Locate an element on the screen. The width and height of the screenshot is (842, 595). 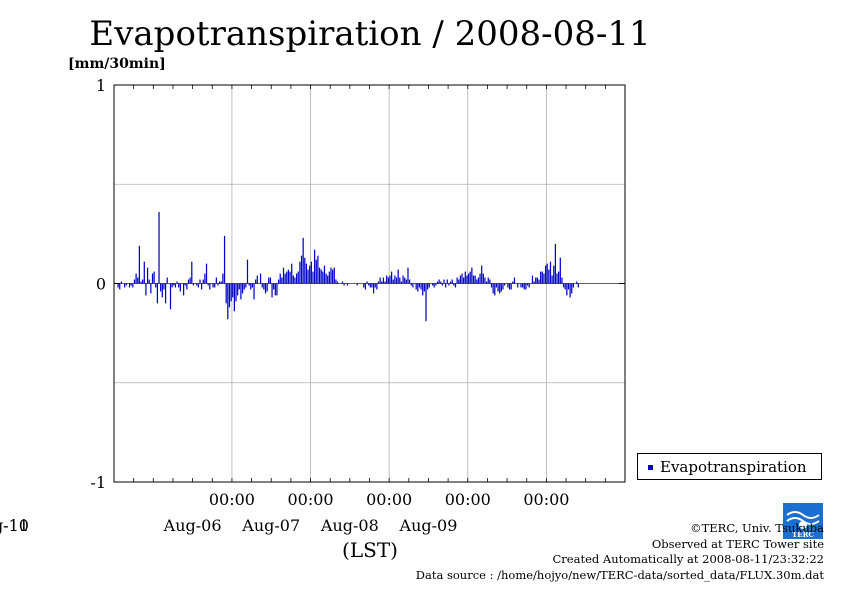
x-day-label: Aug-06 is located at coordinates (192, 525).